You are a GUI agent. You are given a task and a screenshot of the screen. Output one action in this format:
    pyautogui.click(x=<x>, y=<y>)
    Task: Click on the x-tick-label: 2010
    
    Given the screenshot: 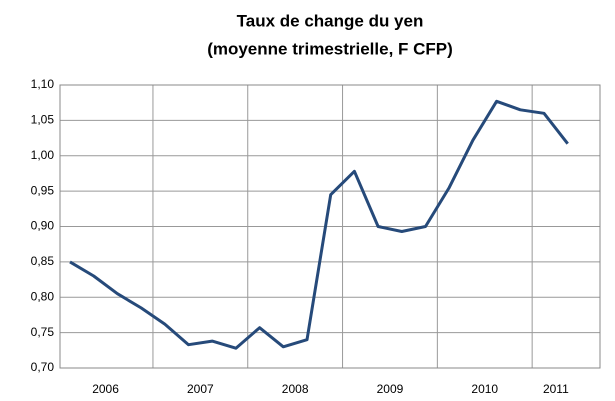 What is the action you would take?
    pyautogui.click(x=484, y=389)
    